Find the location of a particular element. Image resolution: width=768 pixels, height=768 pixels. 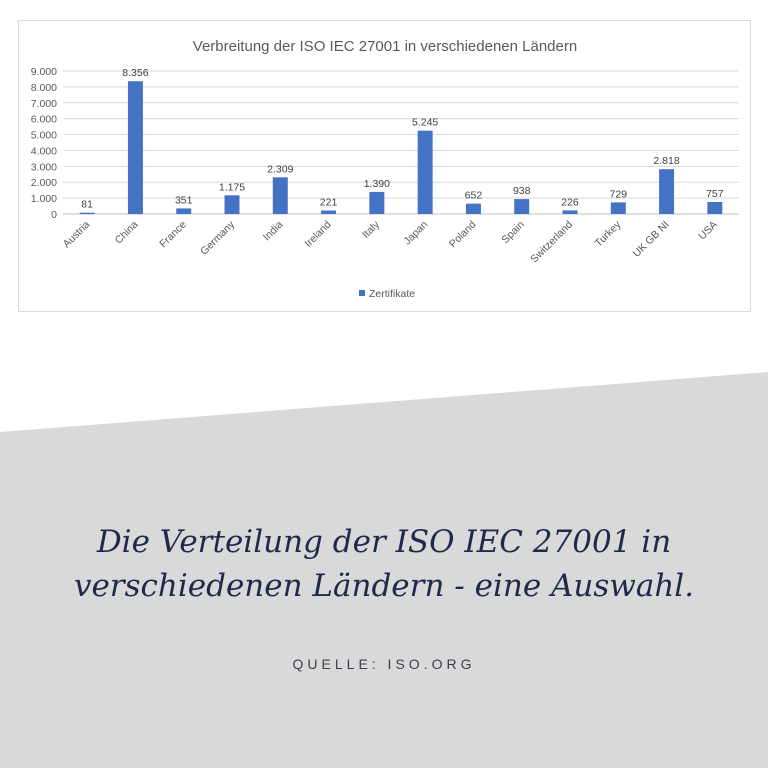

bar-usa is located at coordinates (715, 207).